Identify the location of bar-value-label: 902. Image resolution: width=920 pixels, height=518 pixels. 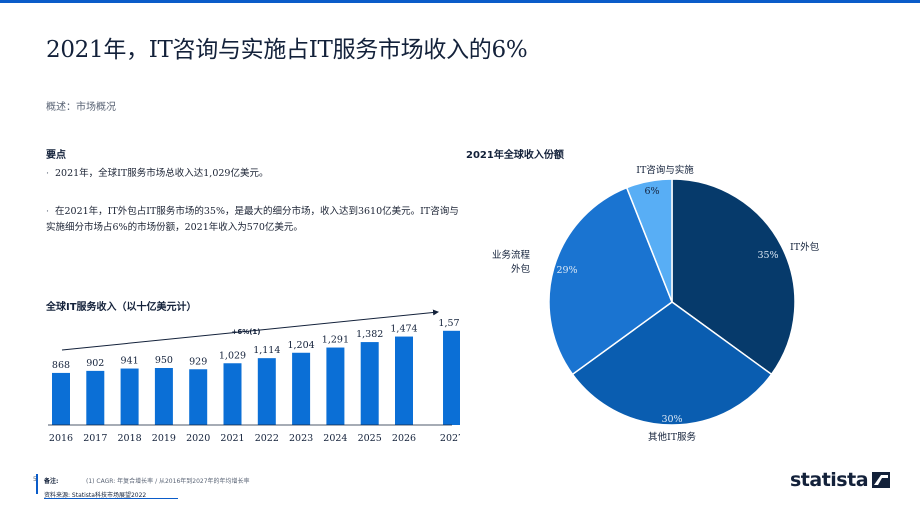
(95, 363).